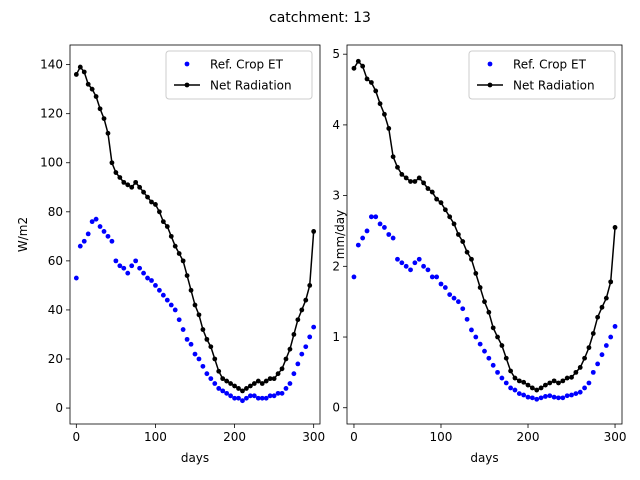  Describe the element at coordinates (23, 234) in the screenshot. I see `y-axis-label: W/m2` at that location.